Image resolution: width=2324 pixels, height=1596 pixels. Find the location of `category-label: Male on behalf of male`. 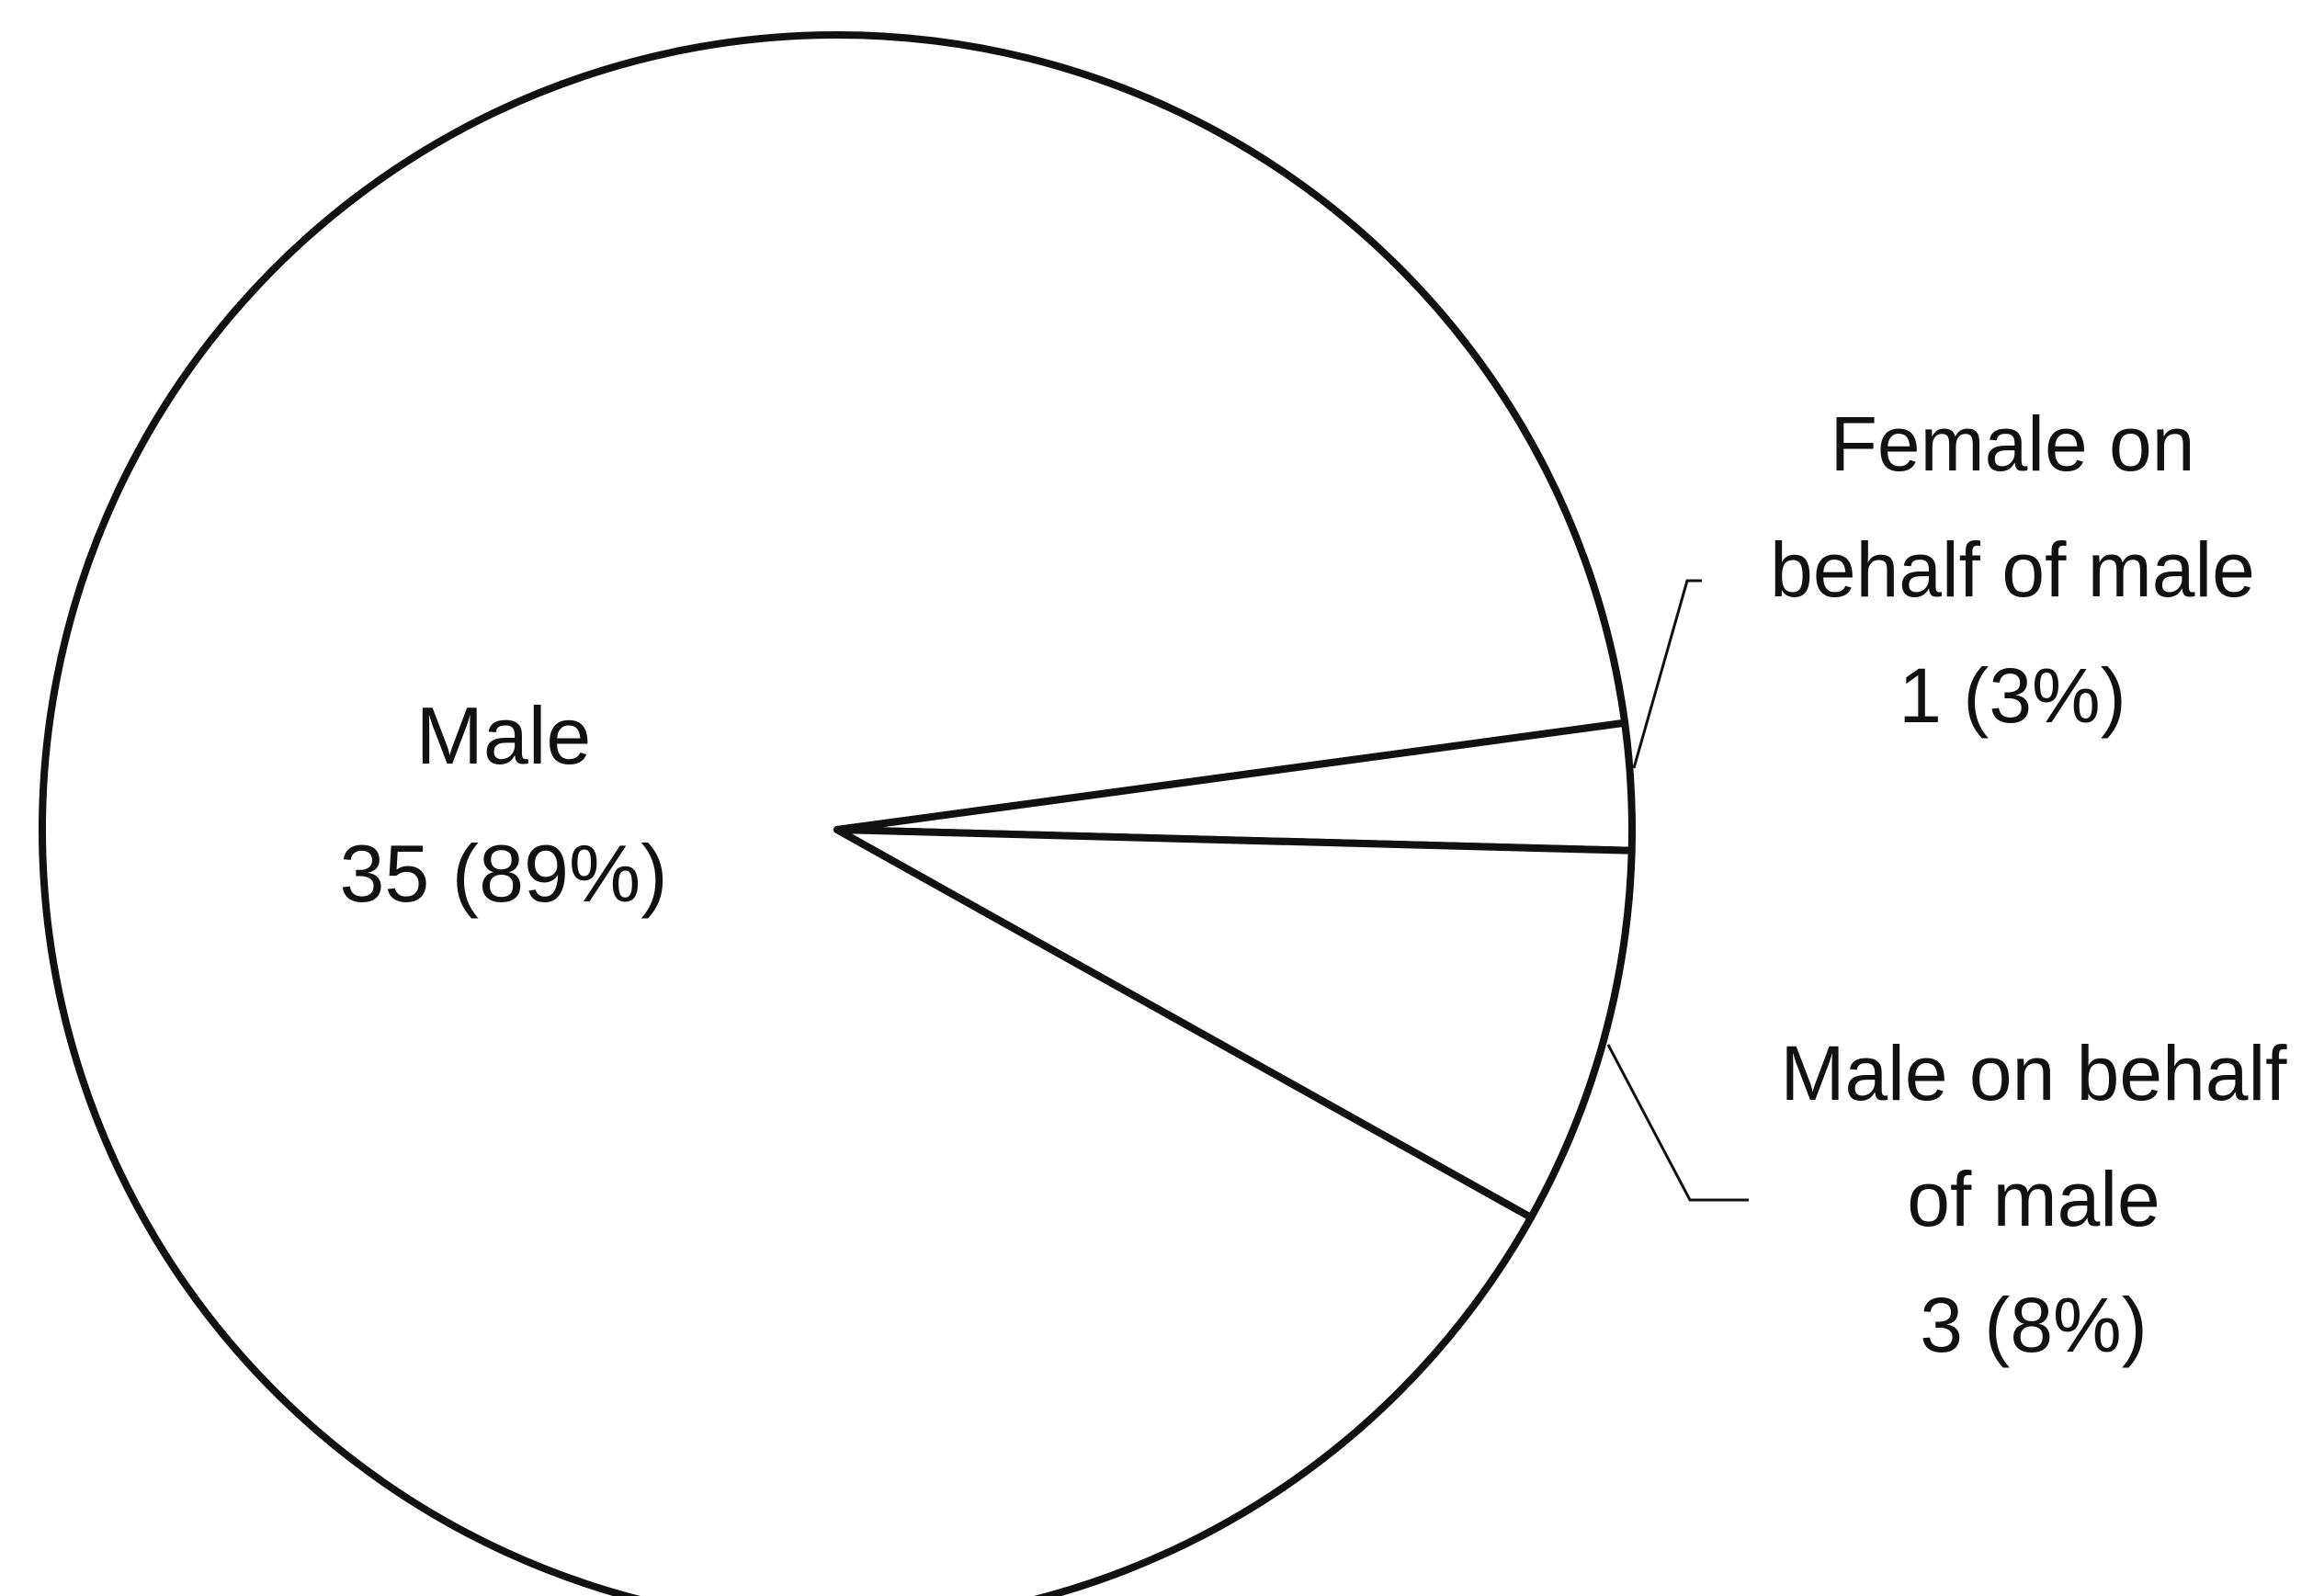

category-label: Male on behalf of male is located at coordinates (2033, 1136).